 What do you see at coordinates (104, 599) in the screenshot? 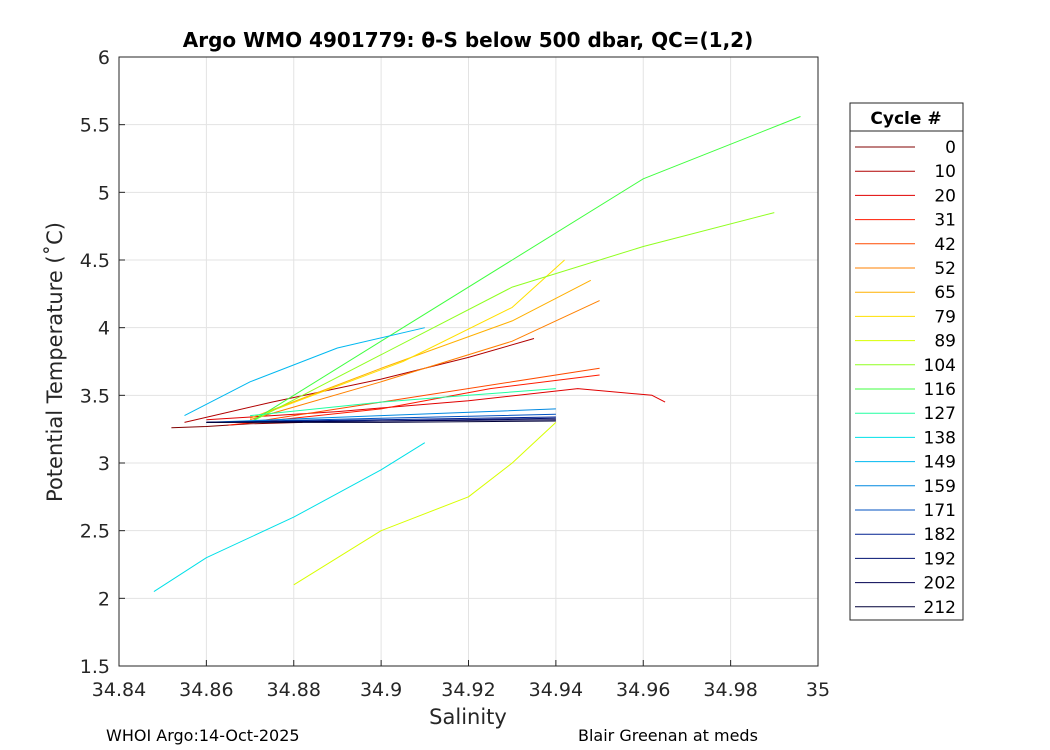
I see `y-tick-label: 2` at bounding box center [104, 599].